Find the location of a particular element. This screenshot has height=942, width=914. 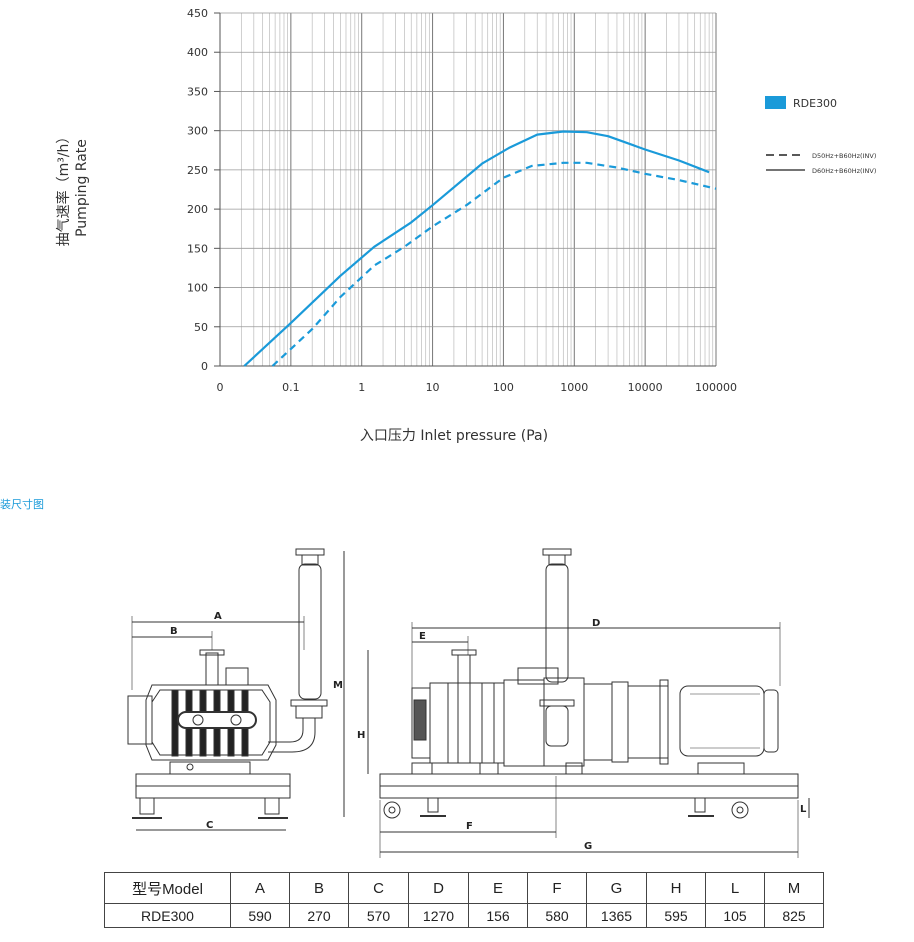

dimension-label-h: H is located at coordinates (361, 735).